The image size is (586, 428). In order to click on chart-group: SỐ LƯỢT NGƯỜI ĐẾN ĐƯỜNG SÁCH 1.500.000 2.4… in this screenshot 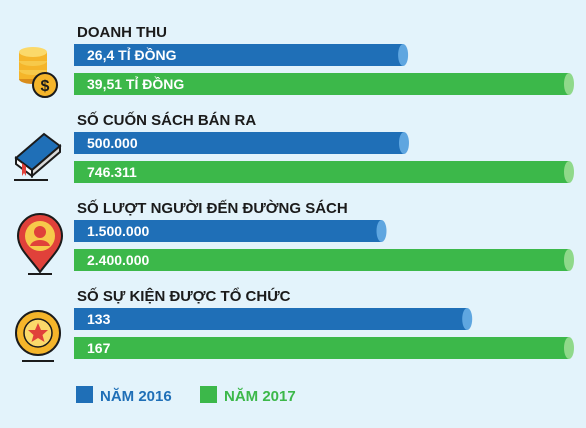, I will do `click(324, 235)`.